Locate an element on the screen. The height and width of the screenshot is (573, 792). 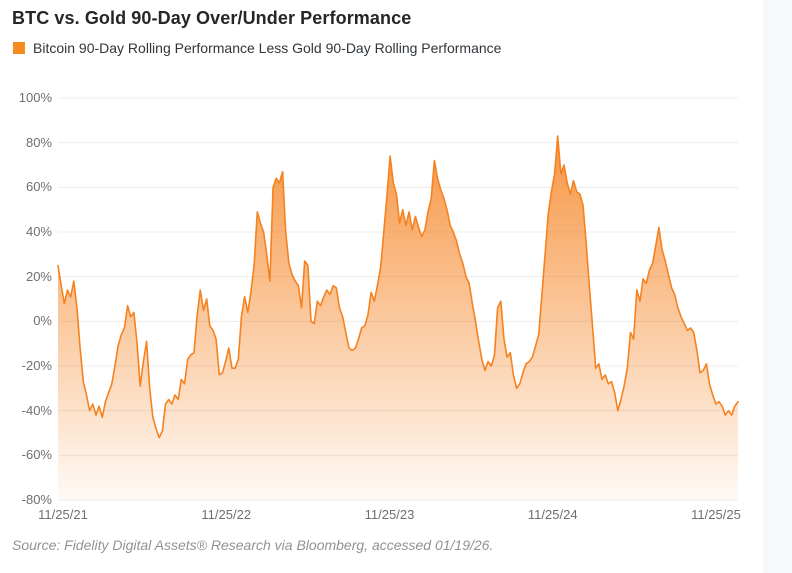
y-axis-tick: 80% is located at coordinates (38, 142).